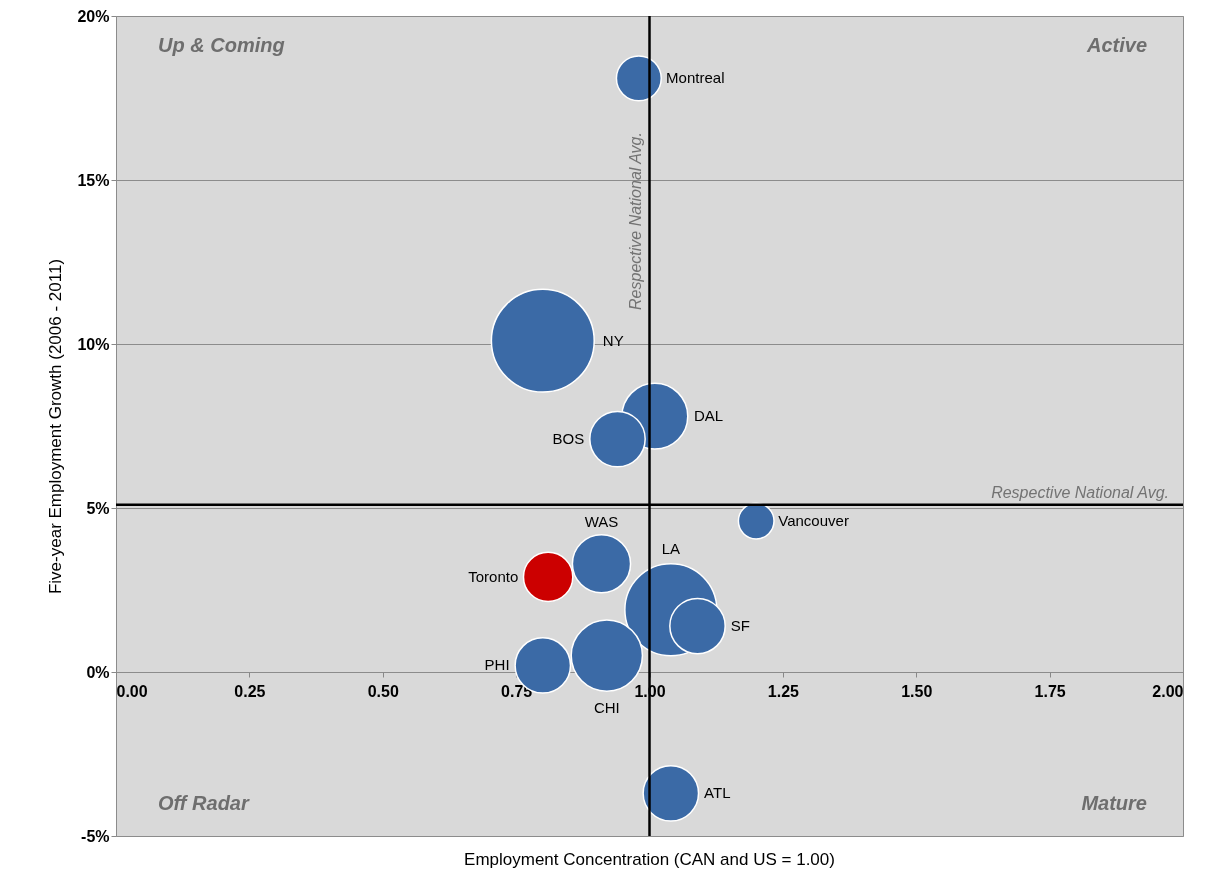  Describe the element at coordinates (1050, 691) in the screenshot. I see `x-tick-label: 1.75` at that location.